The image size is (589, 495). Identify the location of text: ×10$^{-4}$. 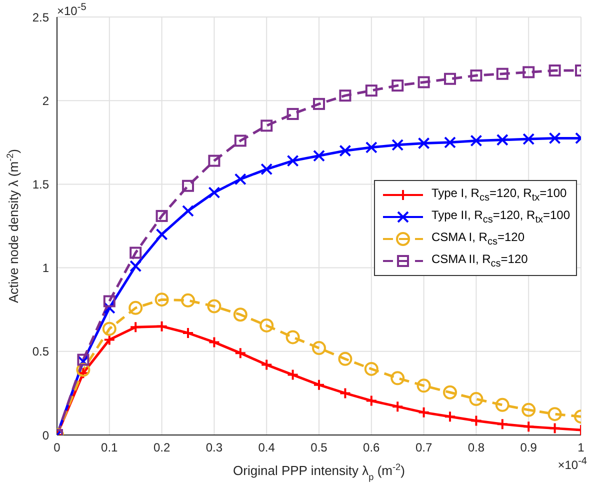
(572, 464).